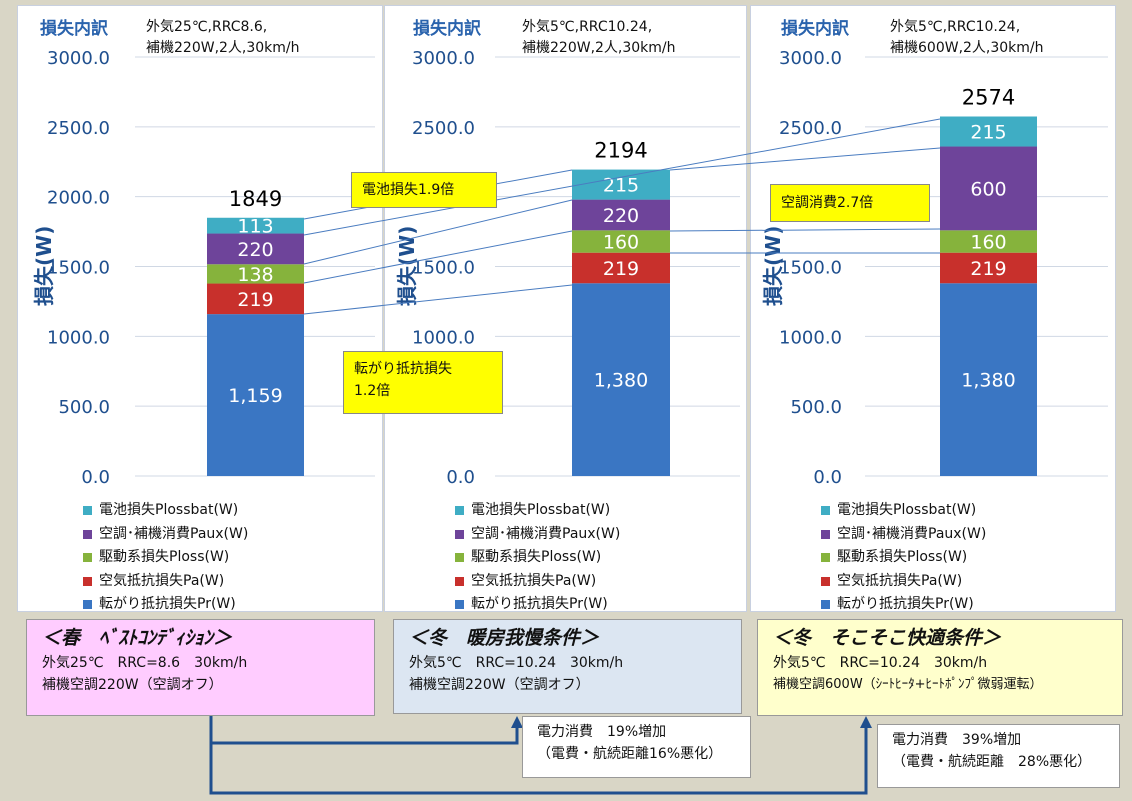 This screenshot has height=801, width=1132. I want to click on condition-title: ＜冬 暖房我慢条件＞, so click(504, 638).